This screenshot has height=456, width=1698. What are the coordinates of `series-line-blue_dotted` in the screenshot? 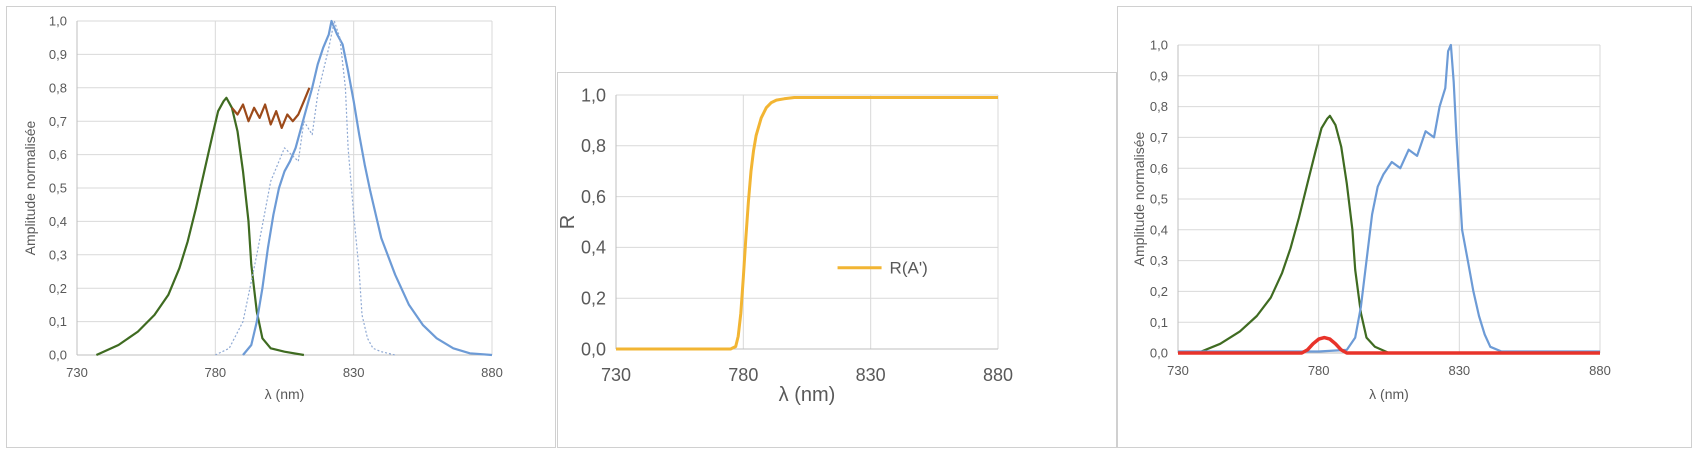 It's located at (305, 188).